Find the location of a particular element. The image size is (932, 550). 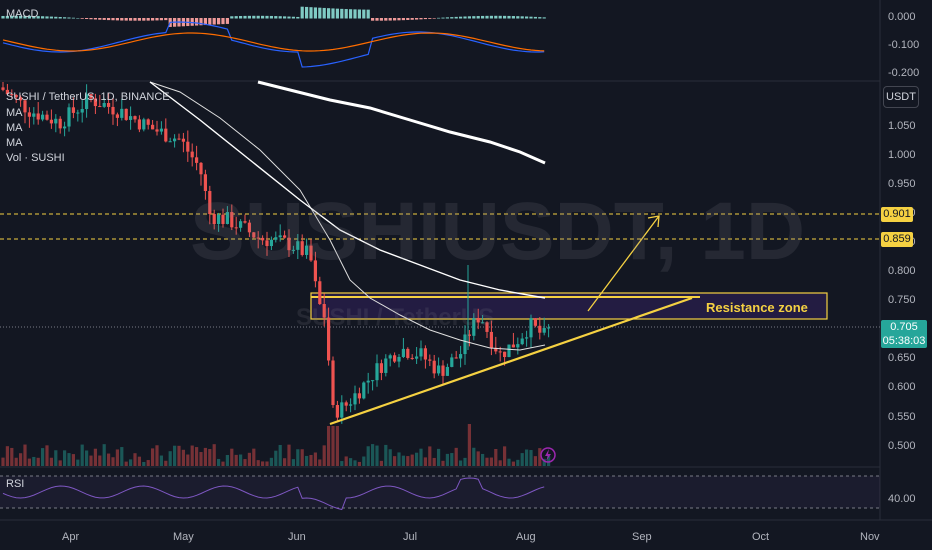

macd-signal-line is located at coordinates (273, 42).